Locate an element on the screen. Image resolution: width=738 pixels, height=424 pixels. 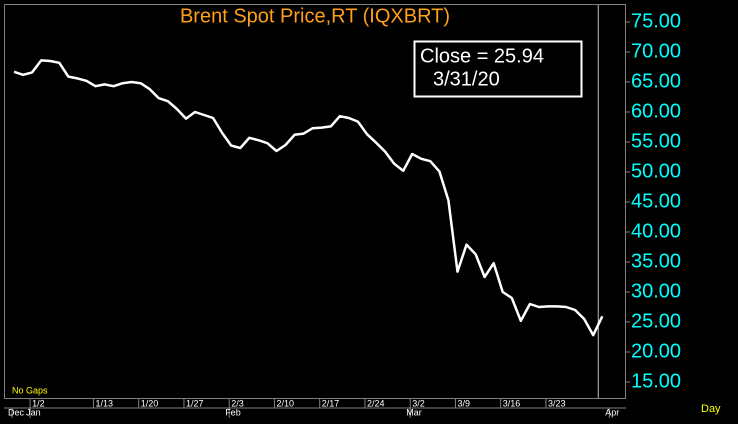
x-month-label: Apr is located at coordinates (612, 412).